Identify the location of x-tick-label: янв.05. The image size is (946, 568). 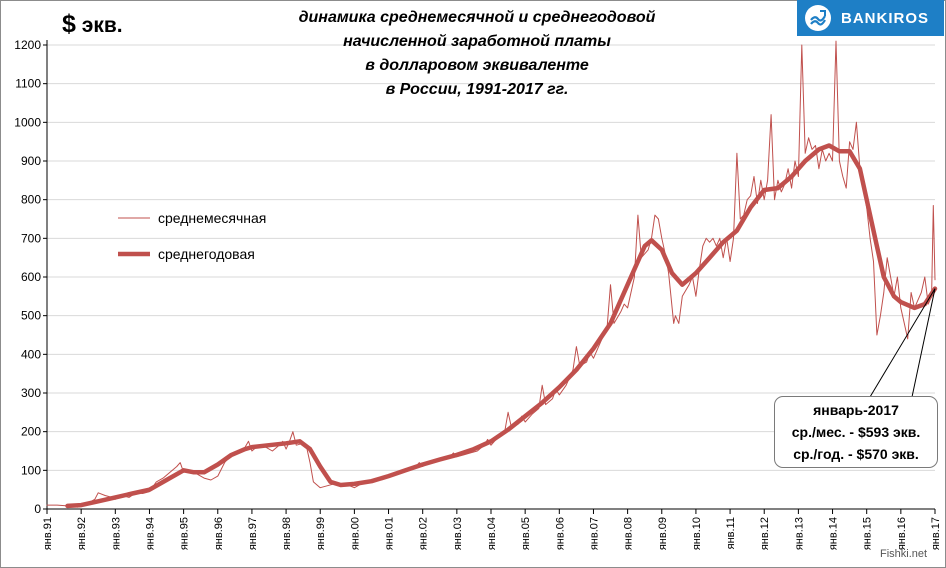
(526, 533).